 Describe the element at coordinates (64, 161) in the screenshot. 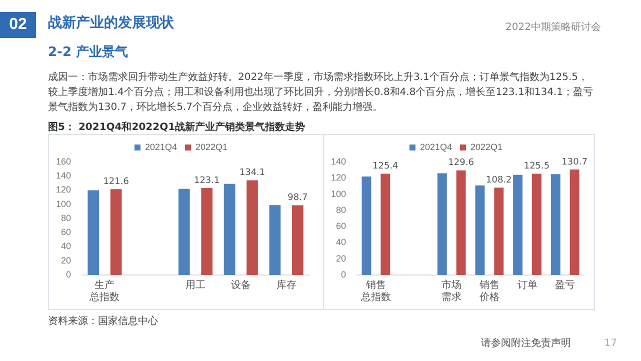

I see `y-tick-label: 160` at that location.